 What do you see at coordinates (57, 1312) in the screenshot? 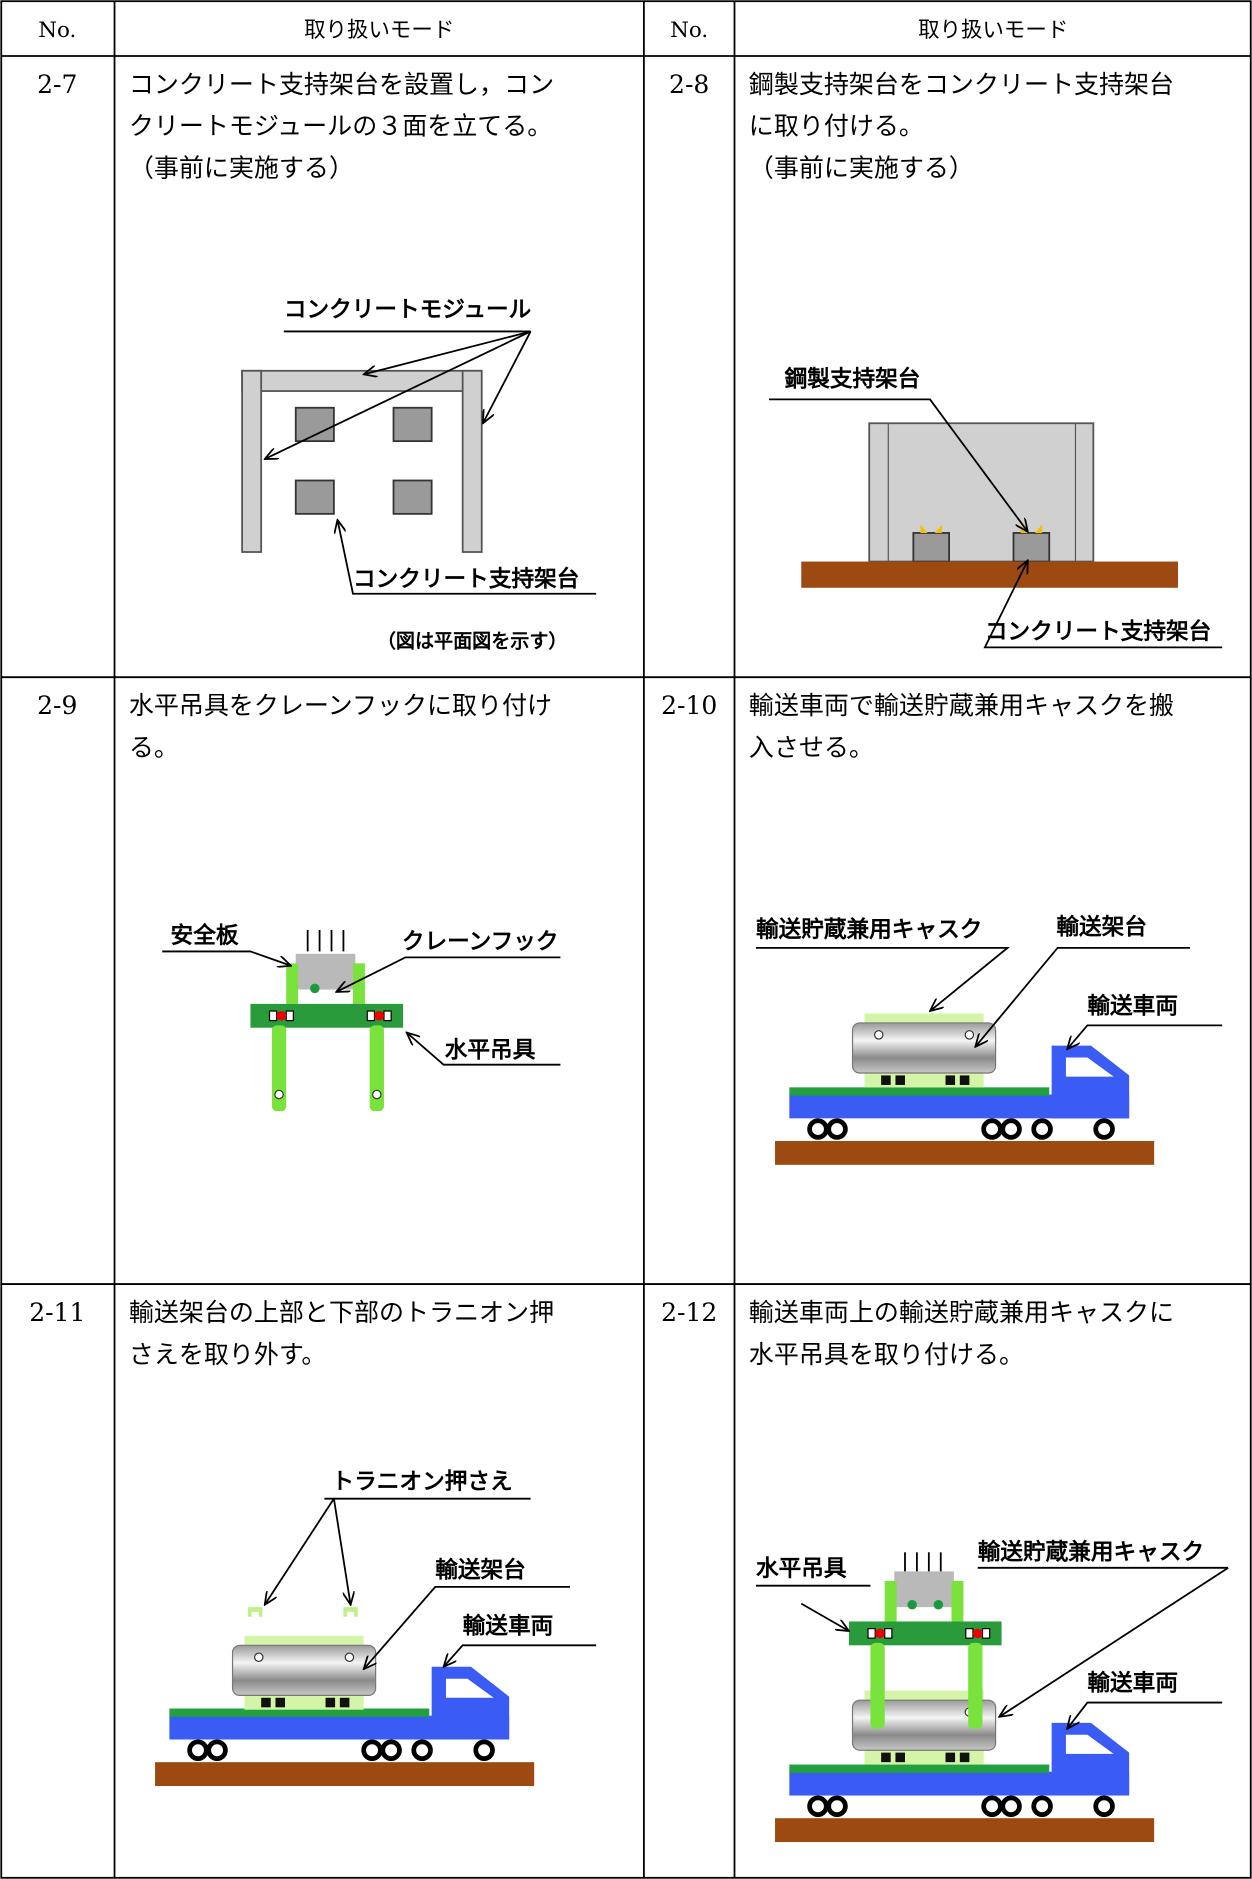
I see `row-number: 2-11` at bounding box center [57, 1312].